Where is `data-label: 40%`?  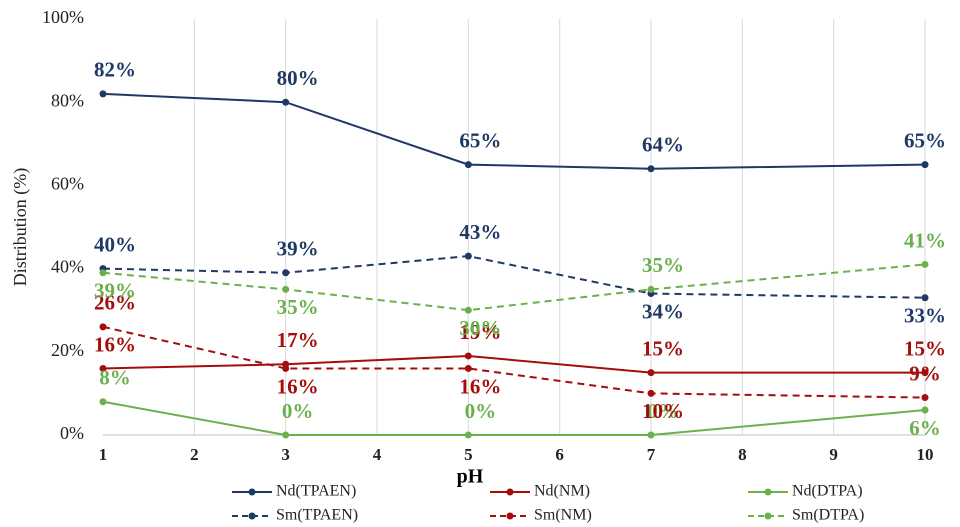 data-label: 40% is located at coordinates (115, 244).